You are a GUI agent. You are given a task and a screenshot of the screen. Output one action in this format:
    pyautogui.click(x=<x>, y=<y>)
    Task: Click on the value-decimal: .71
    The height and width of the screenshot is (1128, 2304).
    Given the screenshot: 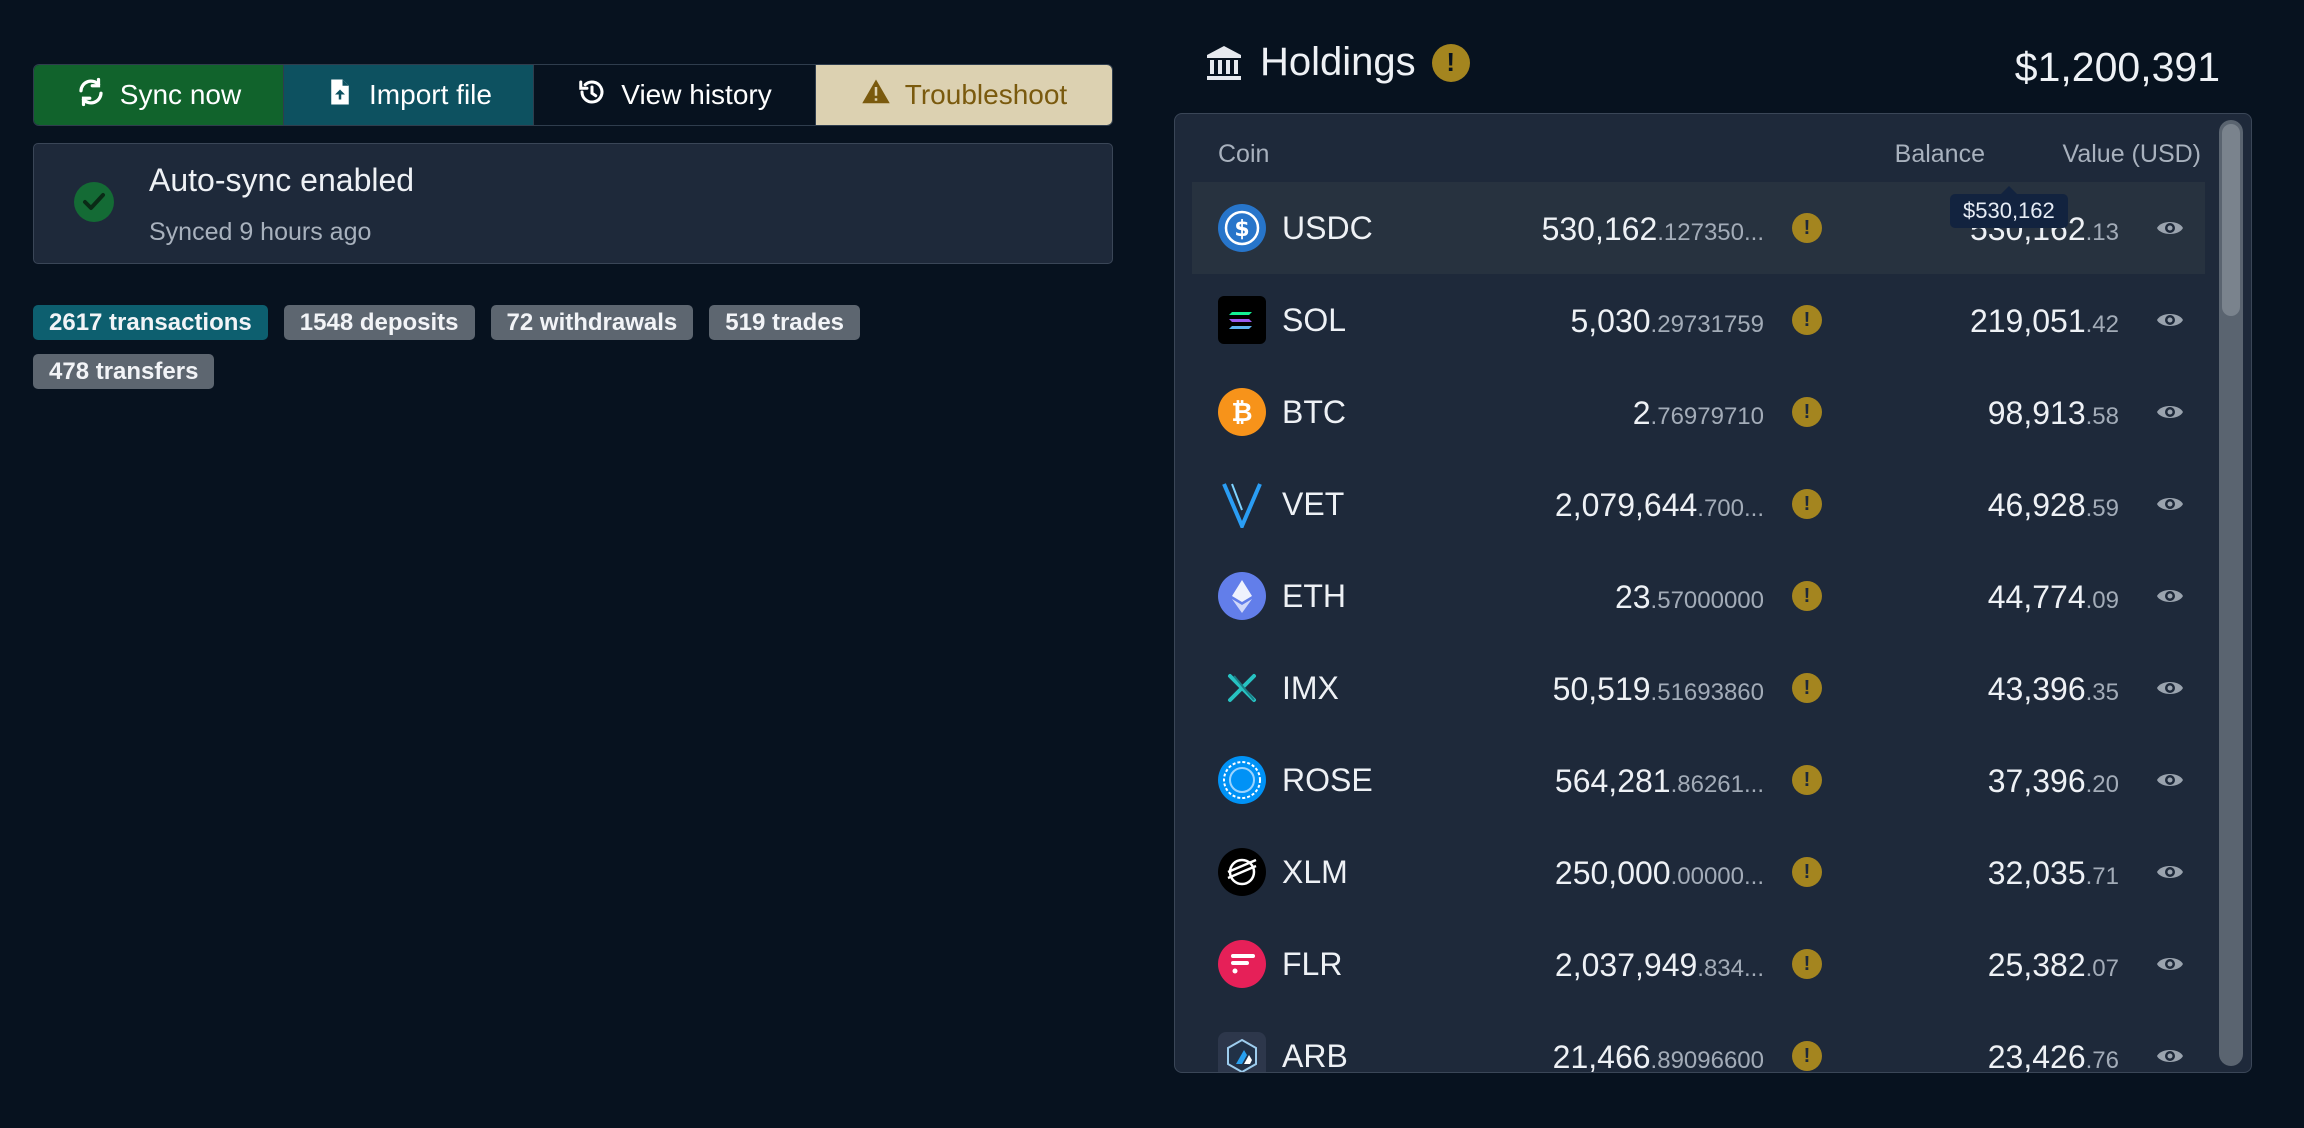 What is the action you would take?
    pyautogui.click(x=2102, y=876)
    